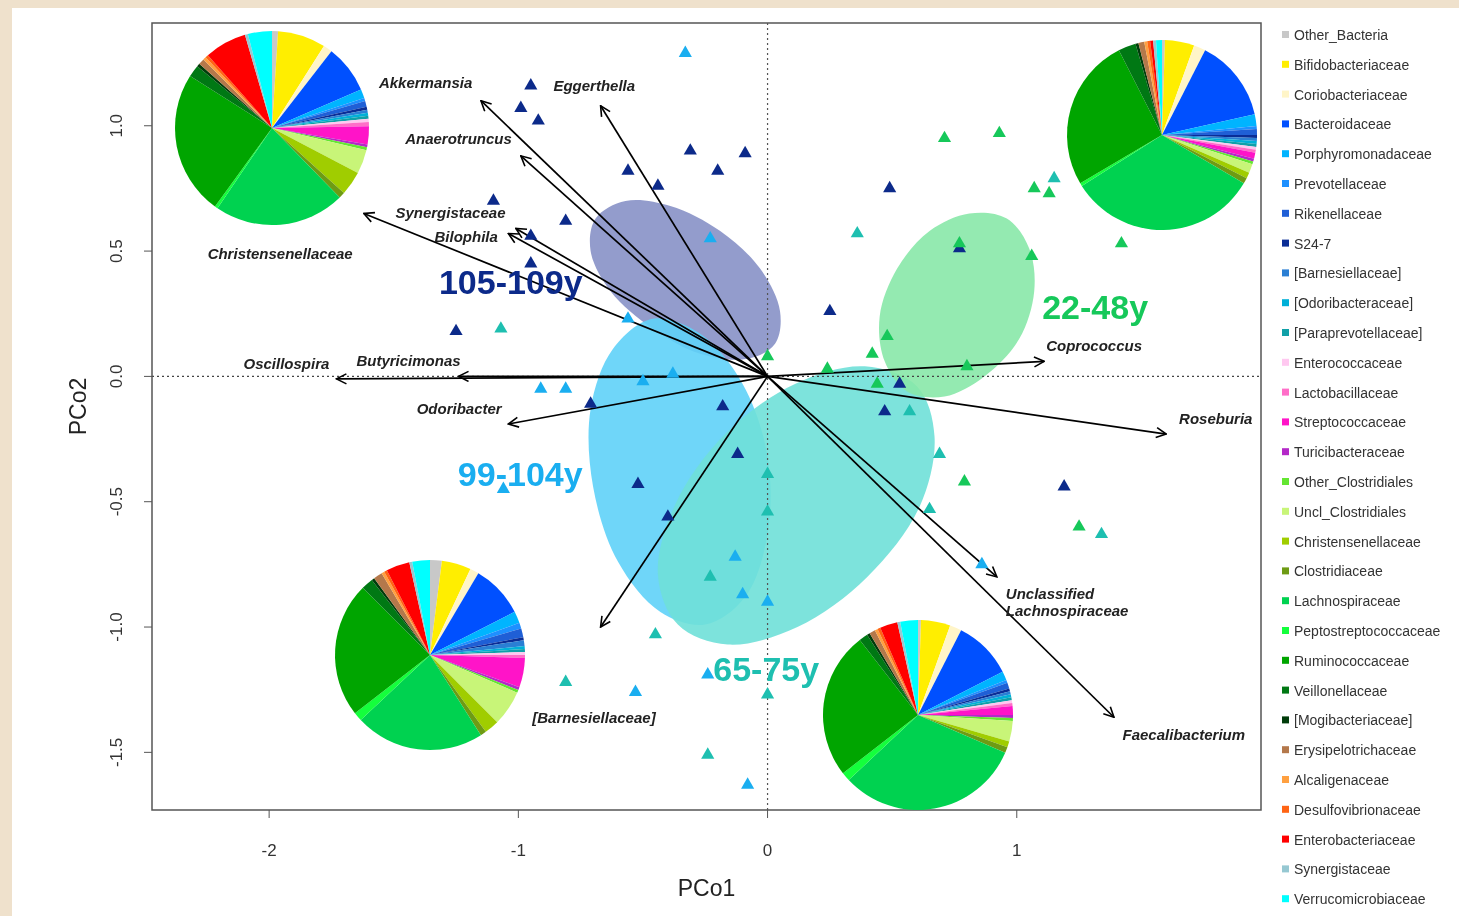  I want to click on series-label: Unclassified Lachnospiraceae, so click(1067, 601).